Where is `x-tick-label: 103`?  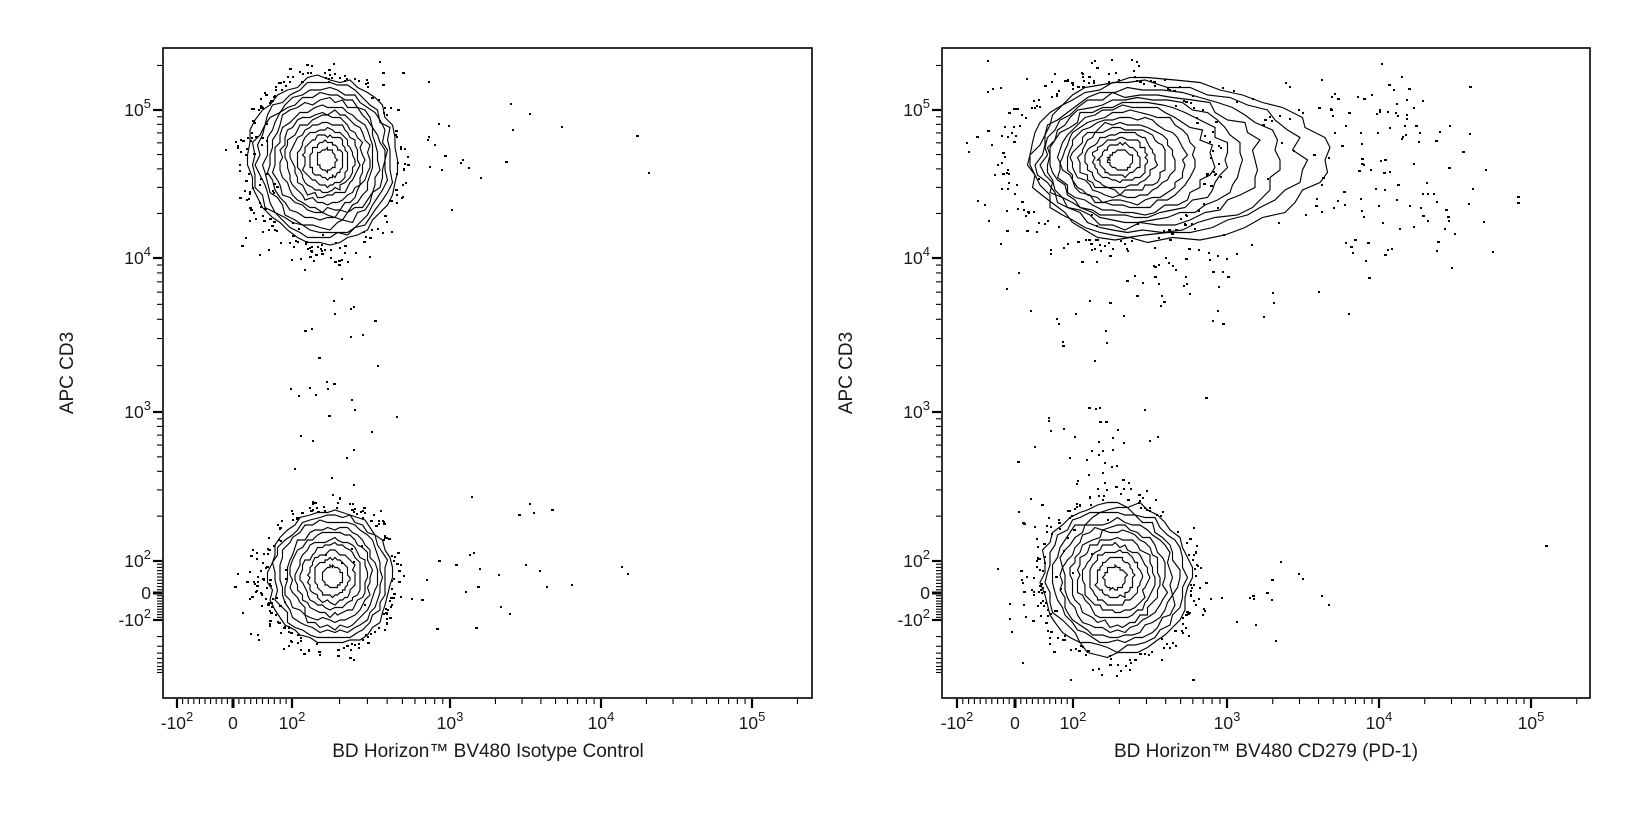 x-tick-label: 103 is located at coordinates (1227, 721).